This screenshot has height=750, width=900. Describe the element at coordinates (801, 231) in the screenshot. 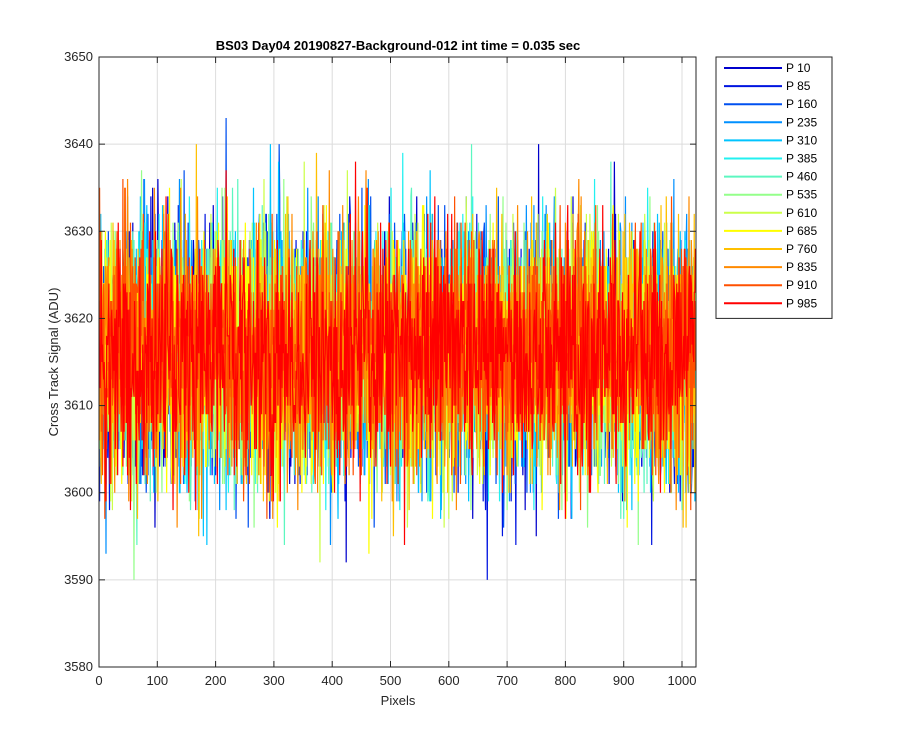

I see `legend-label: P 685` at that location.